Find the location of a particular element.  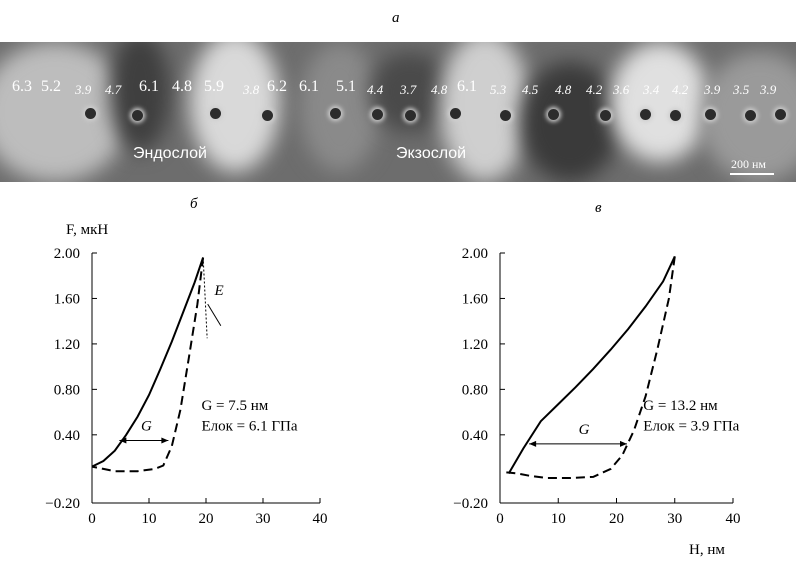

modulus-value: 4.7 is located at coordinates (113, 89).